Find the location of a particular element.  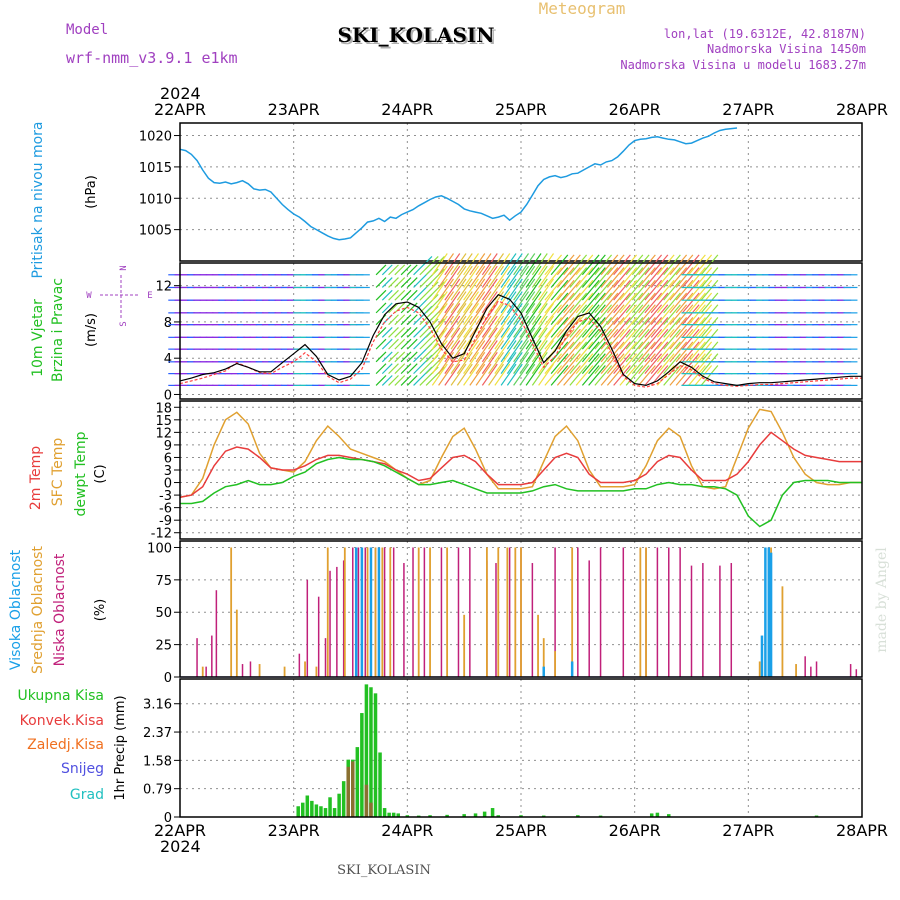

wind-ylabel-2: Brzina i Pravac is located at coordinates (58, 330).